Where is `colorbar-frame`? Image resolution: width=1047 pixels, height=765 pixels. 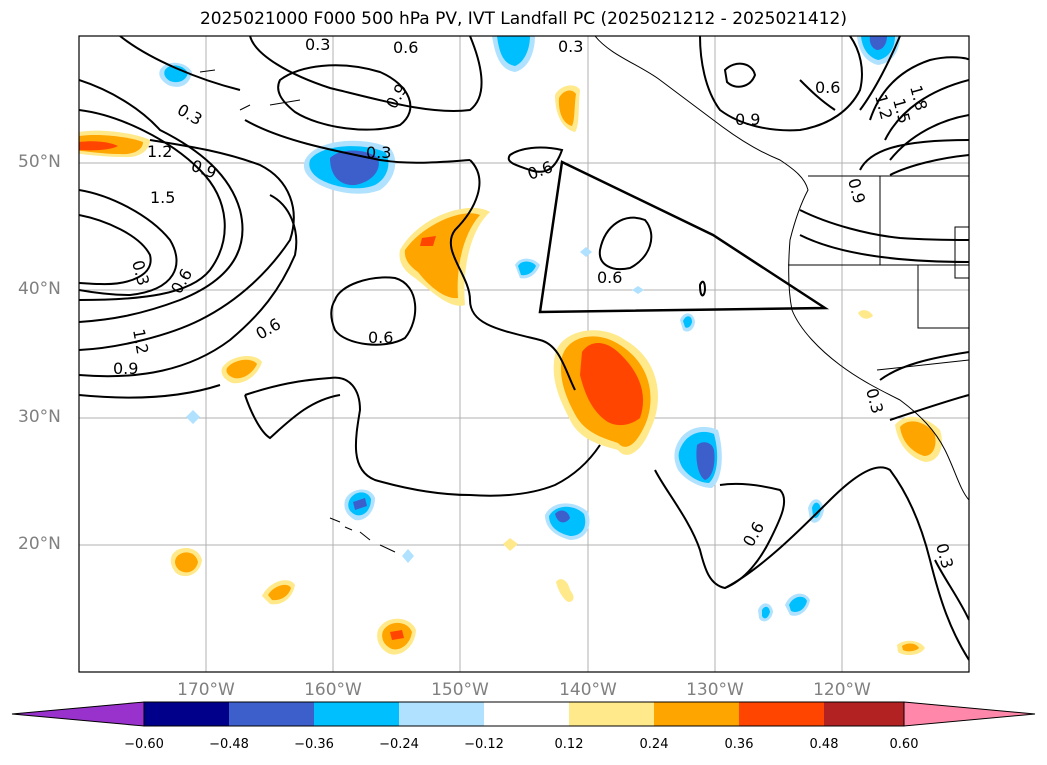 colorbar-frame is located at coordinates (524, 714).